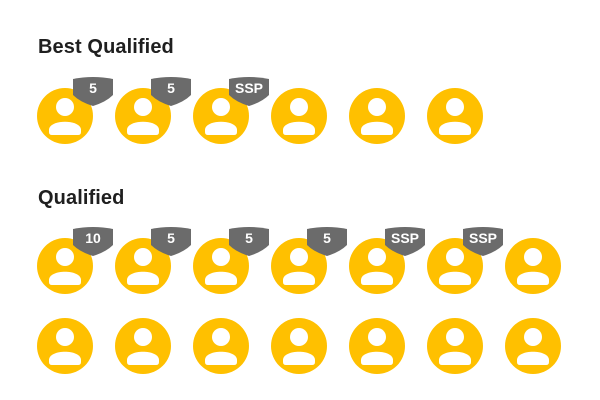 This screenshot has height=400, width=600. I want to click on badge-label: 10, so click(93, 238).